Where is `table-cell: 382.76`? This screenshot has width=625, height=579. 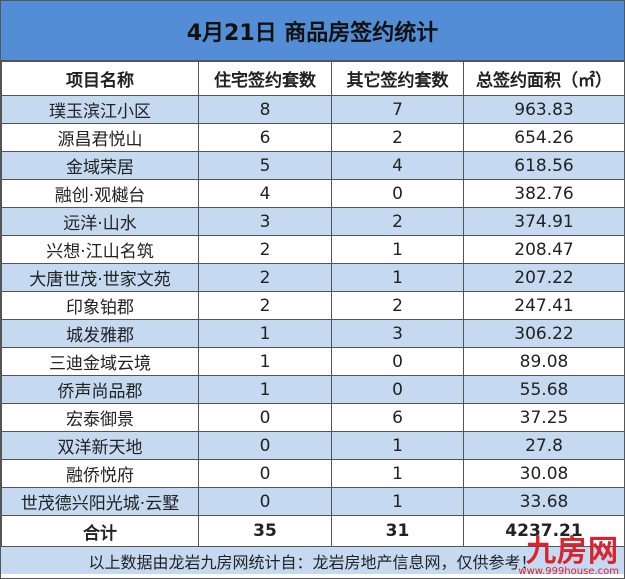
table-cell: 382.76 is located at coordinates (544, 193).